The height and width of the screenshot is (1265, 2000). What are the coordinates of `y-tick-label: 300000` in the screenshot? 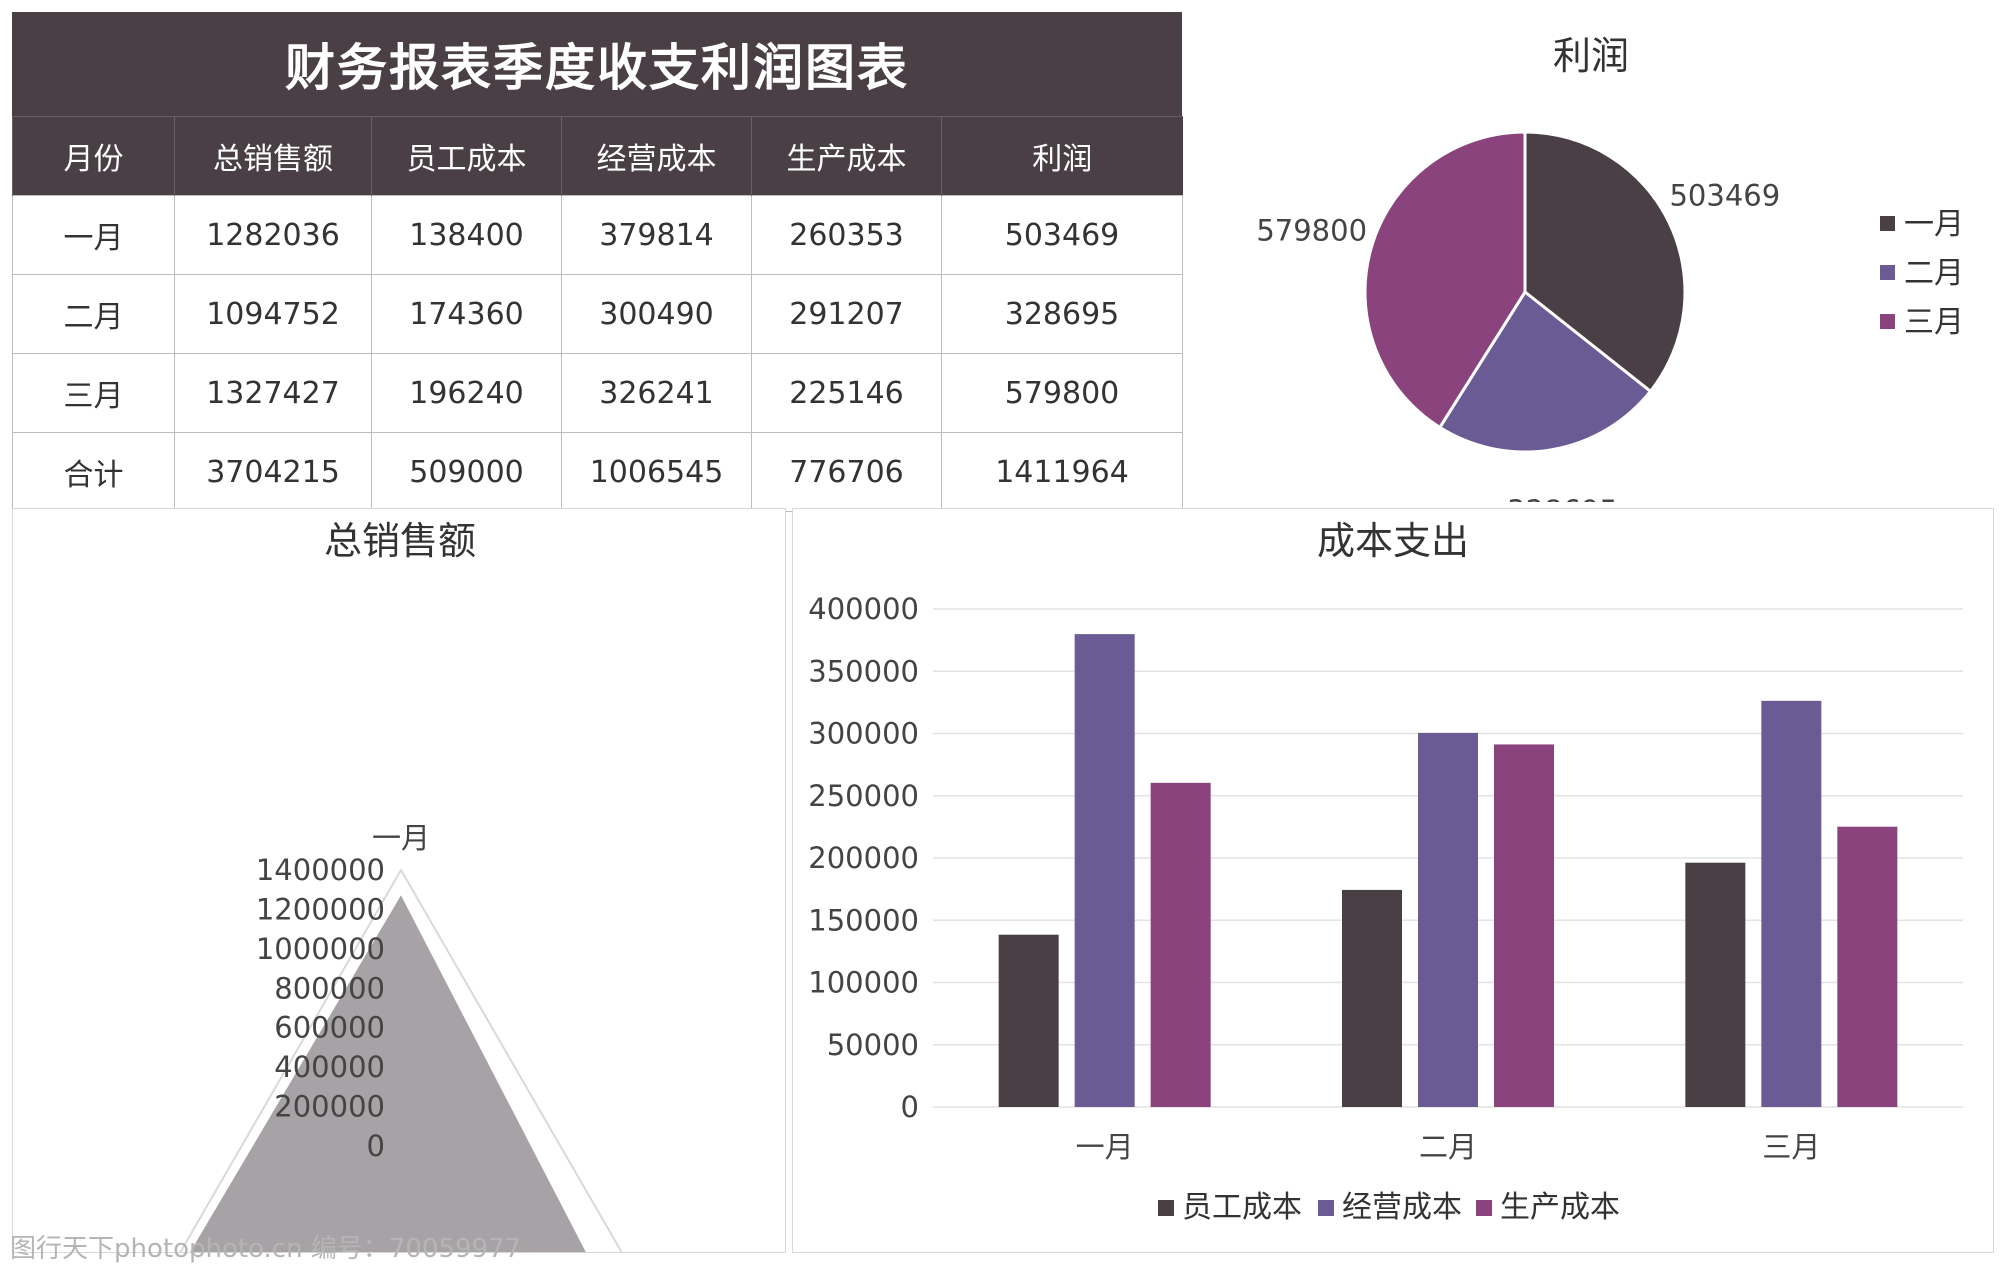 It's located at (863, 734).